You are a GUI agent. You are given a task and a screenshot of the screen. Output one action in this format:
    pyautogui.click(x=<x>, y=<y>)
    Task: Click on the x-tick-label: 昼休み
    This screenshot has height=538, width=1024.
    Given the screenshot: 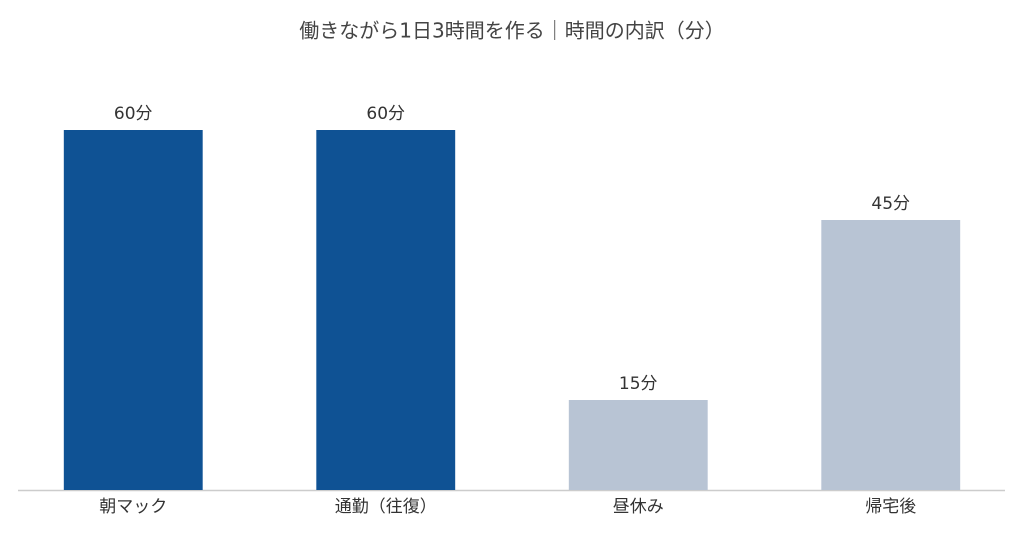 What is the action you would take?
    pyautogui.click(x=638, y=507)
    